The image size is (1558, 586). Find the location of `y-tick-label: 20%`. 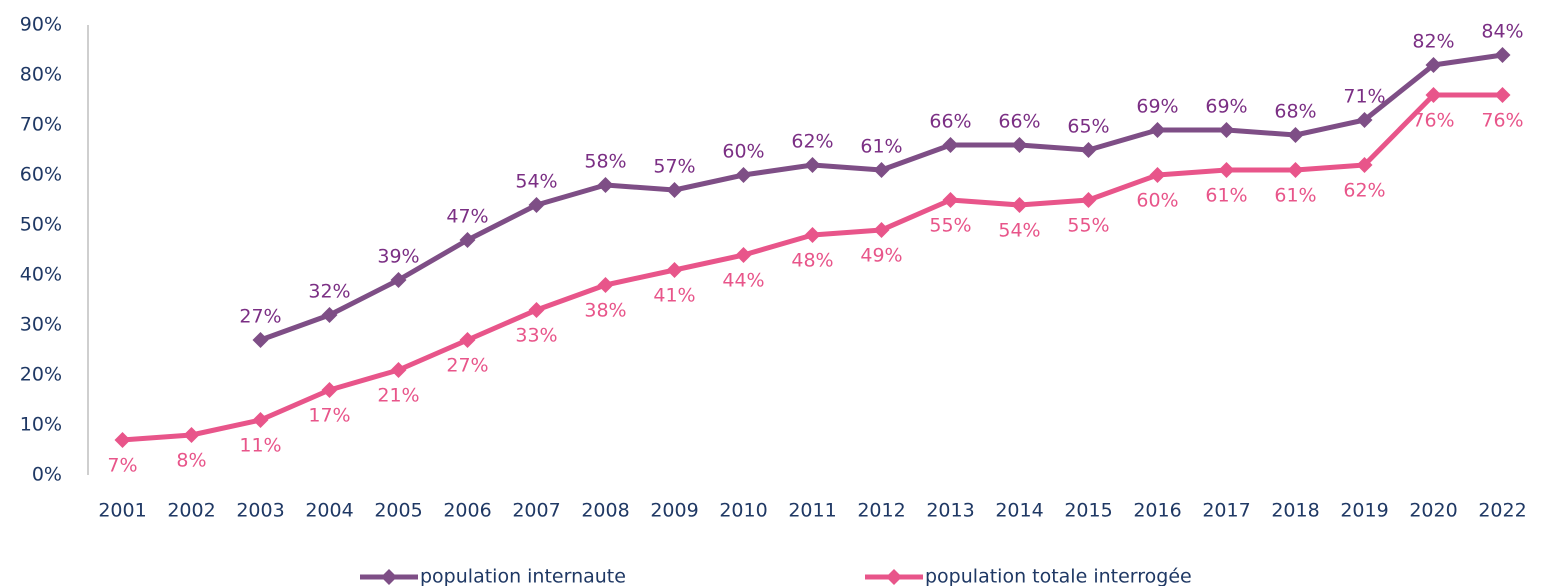

y-tick-label: 20% is located at coordinates (41, 375).